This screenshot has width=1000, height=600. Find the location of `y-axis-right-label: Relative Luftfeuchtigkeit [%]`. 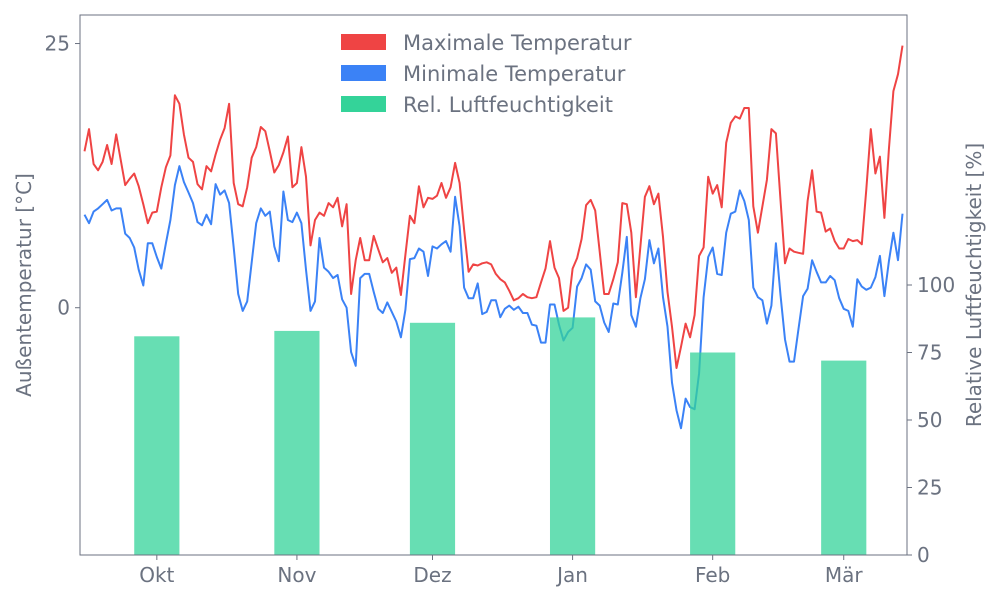

y-axis-right-label: Relative Luftfeuchtigkeit [%] is located at coordinates (974, 285).